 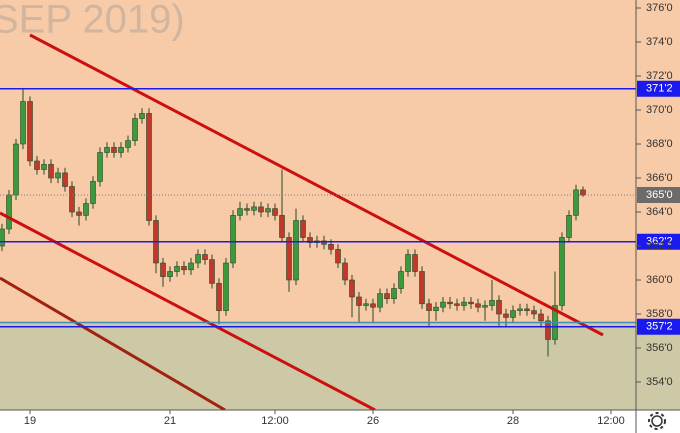 I want to click on x-tick-label: 28, so click(x=513, y=421).